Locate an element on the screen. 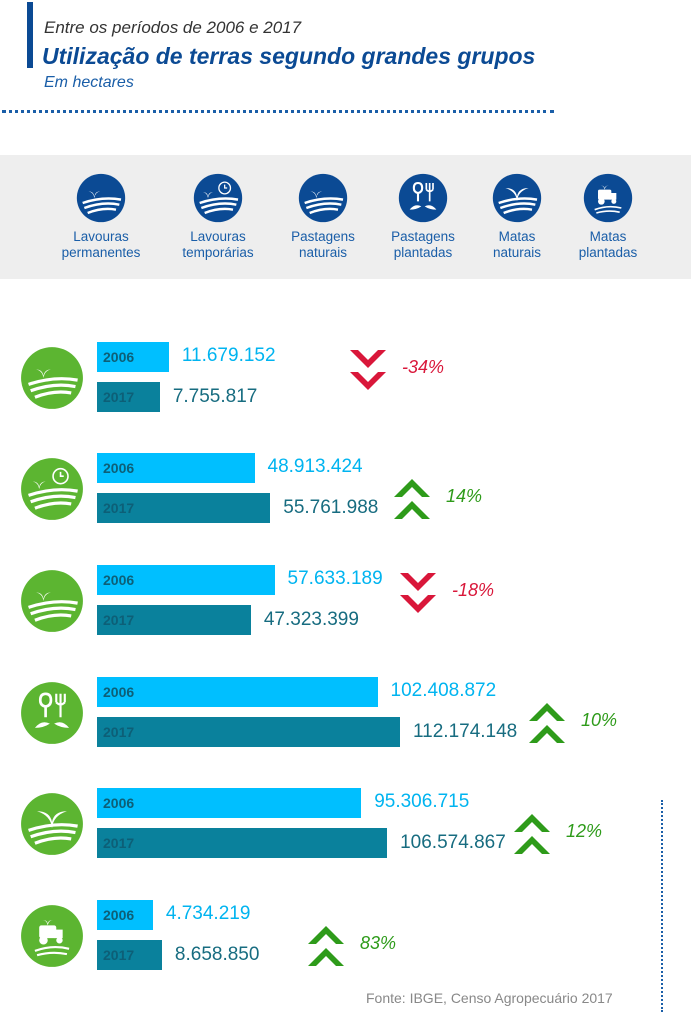 The width and height of the screenshot is (691, 1024). legend-item: Pastagens naturais is located at coordinates (323, 217).